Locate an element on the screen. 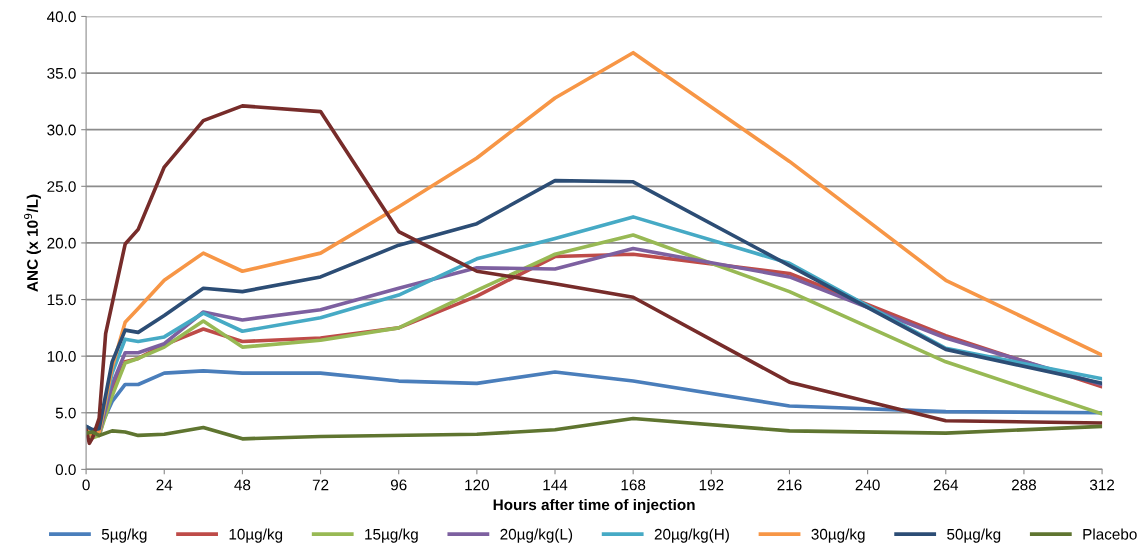 This screenshot has width=1148, height=549. x-tick-label: 168 is located at coordinates (633, 485).